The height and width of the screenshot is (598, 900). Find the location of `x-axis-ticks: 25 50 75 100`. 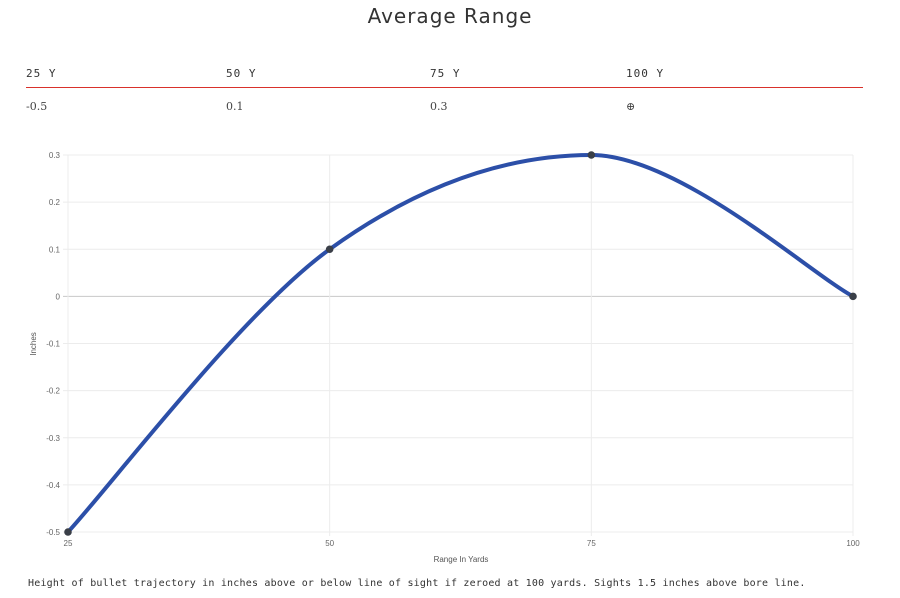

x-axis-ticks: 25 50 75 100 is located at coordinates (462, 543).